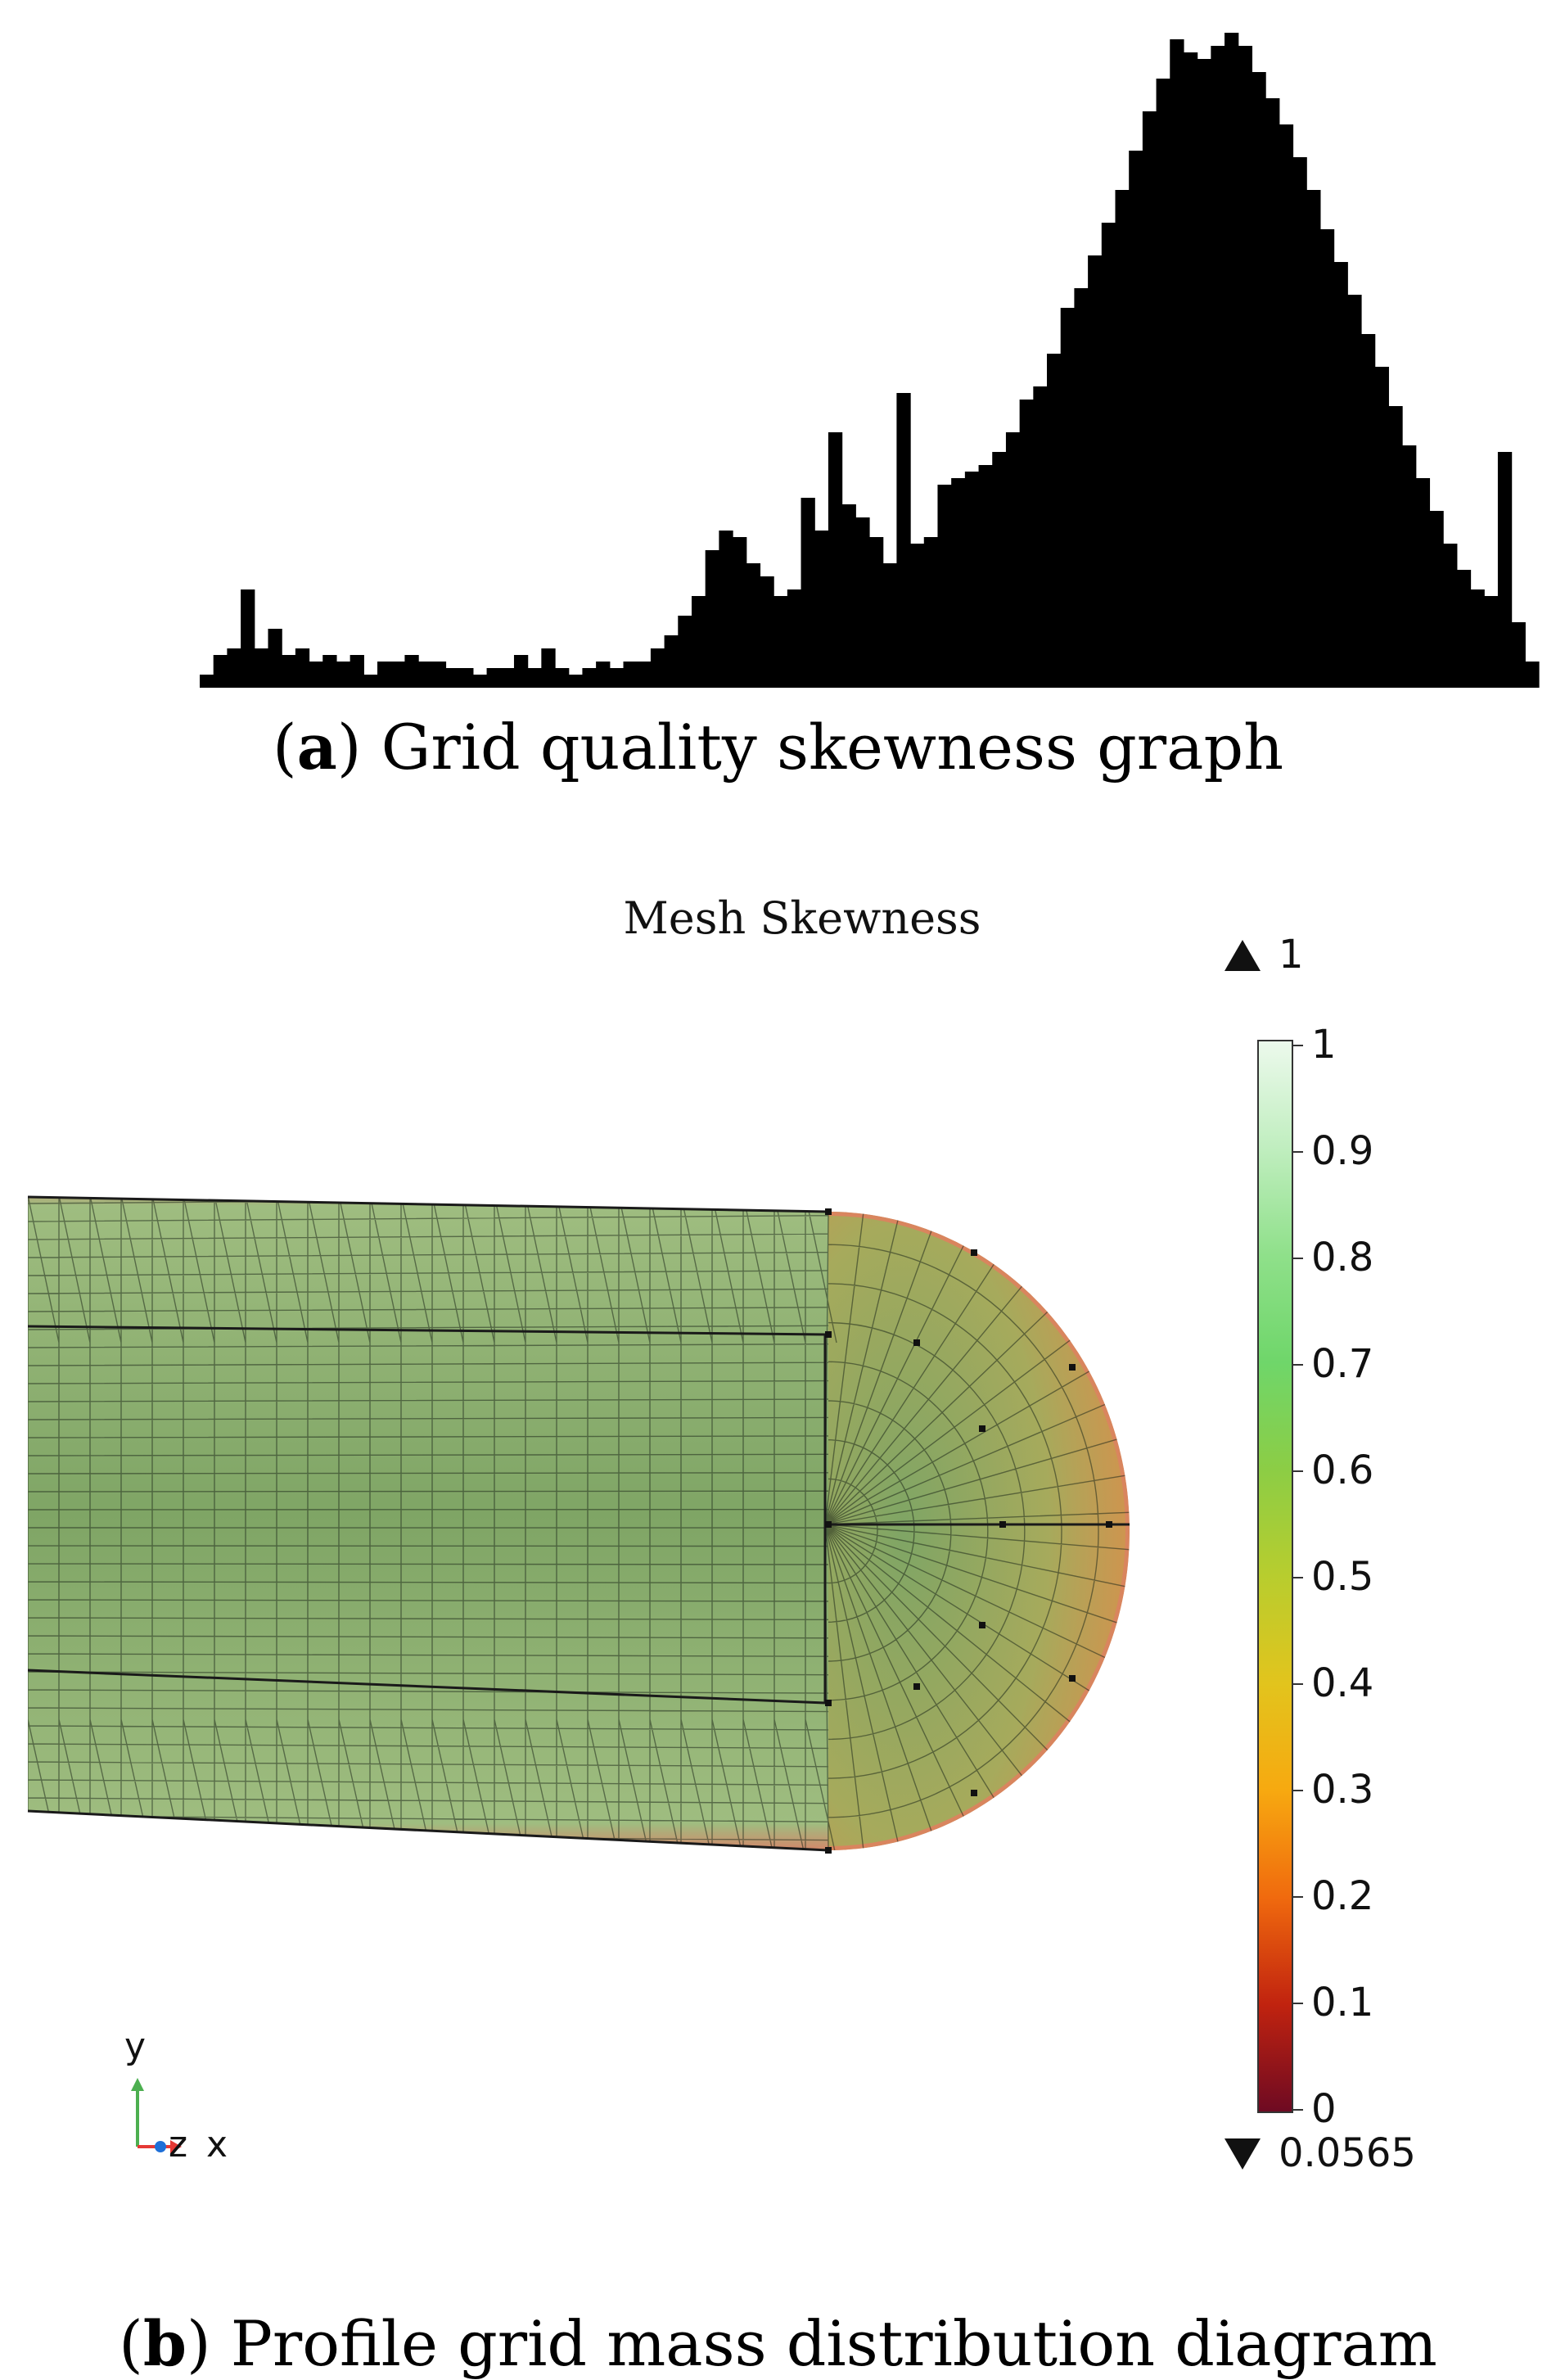 This screenshot has height=2380, width=1556. What do you see at coordinates (1343, 1470) in the screenshot?
I see `colorbar-tick-label: 0.6` at bounding box center [1343, 1470].